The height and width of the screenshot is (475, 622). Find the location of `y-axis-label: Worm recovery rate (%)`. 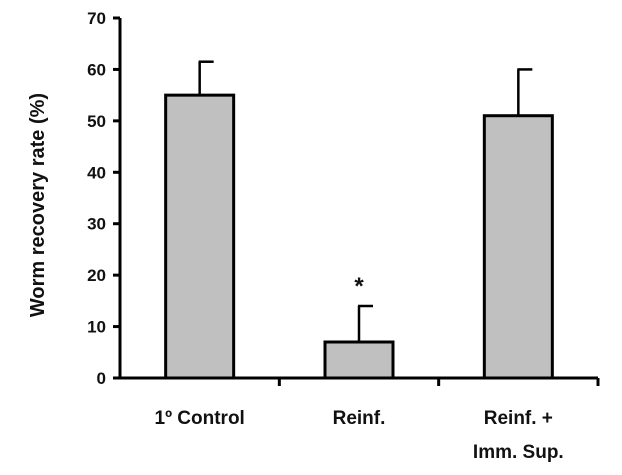

y-axis-label: Worm recovery rate (%) is located at coordinates (38, 205).